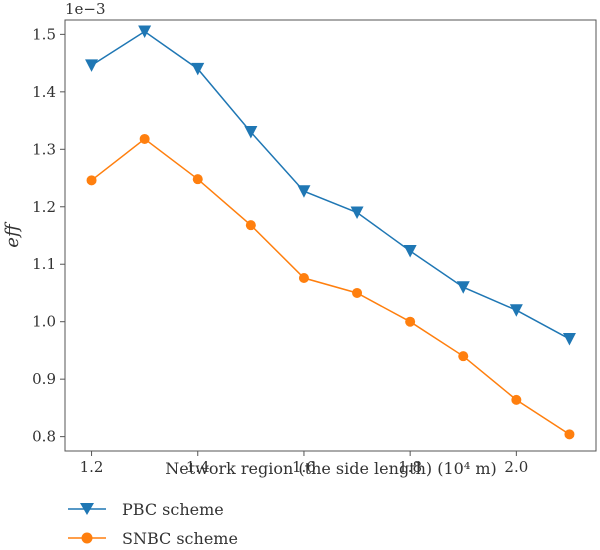  I want to click on x-tick-label: 2.0, so click(516, 467).